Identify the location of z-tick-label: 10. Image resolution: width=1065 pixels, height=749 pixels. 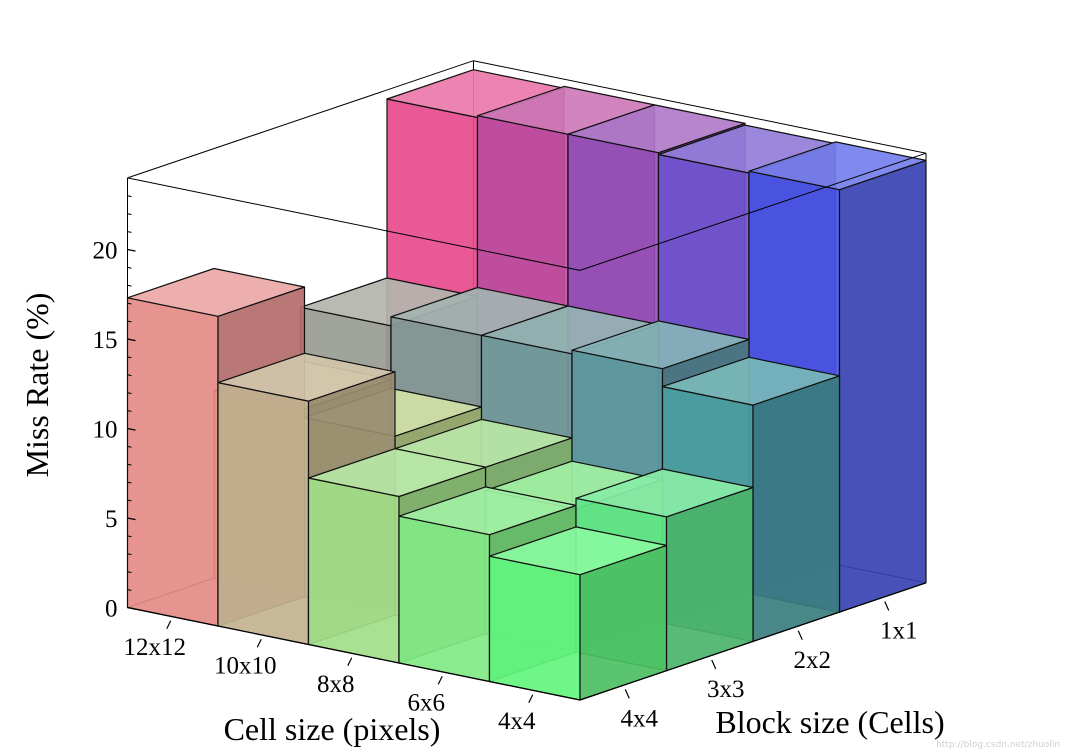
(105, 430).